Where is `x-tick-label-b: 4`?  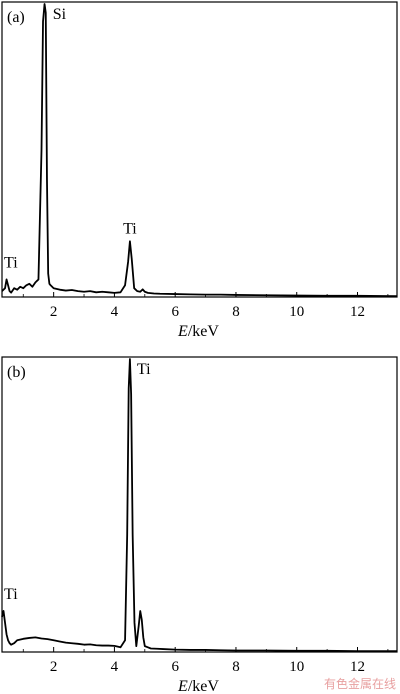
x-tick-label-b: 4 is located at coordinates (115, 667).